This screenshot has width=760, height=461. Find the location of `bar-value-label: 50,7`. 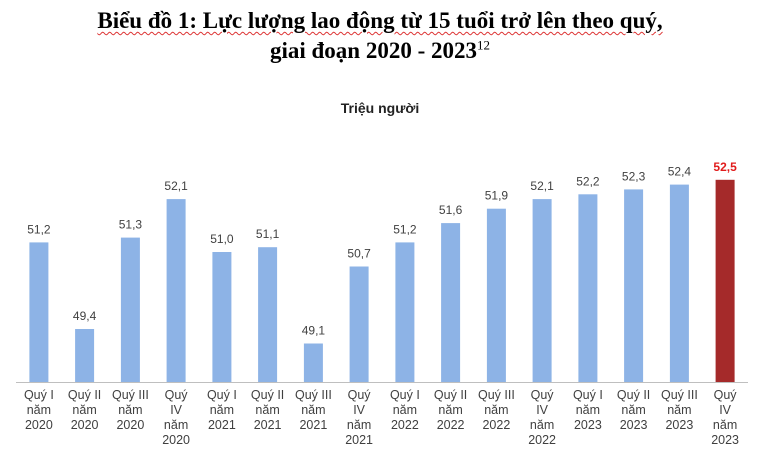

bar-value-label: 50,7 is located at coordinates (359, 254).